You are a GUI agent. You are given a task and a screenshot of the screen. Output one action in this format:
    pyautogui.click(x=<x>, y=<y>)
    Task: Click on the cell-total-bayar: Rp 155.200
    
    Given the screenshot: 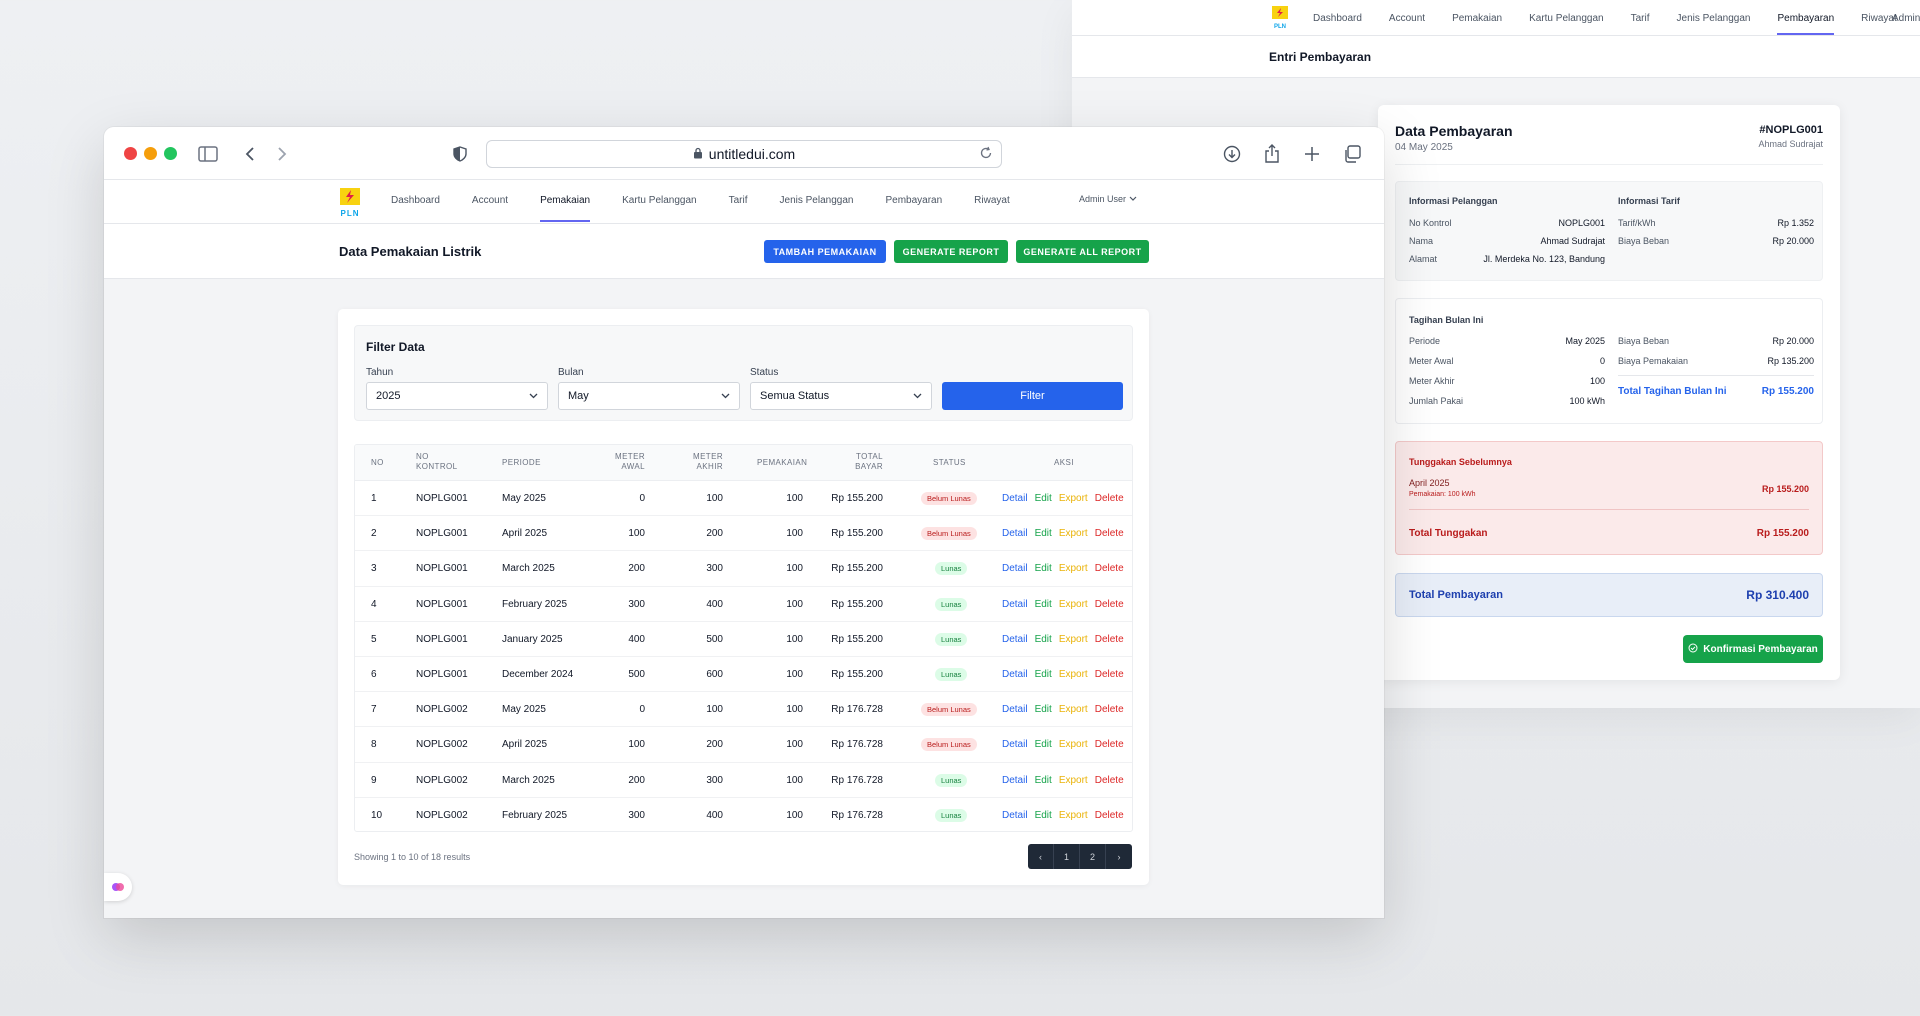 What is the action you would take?
    pyautogui.click(x=857, y=604)
    